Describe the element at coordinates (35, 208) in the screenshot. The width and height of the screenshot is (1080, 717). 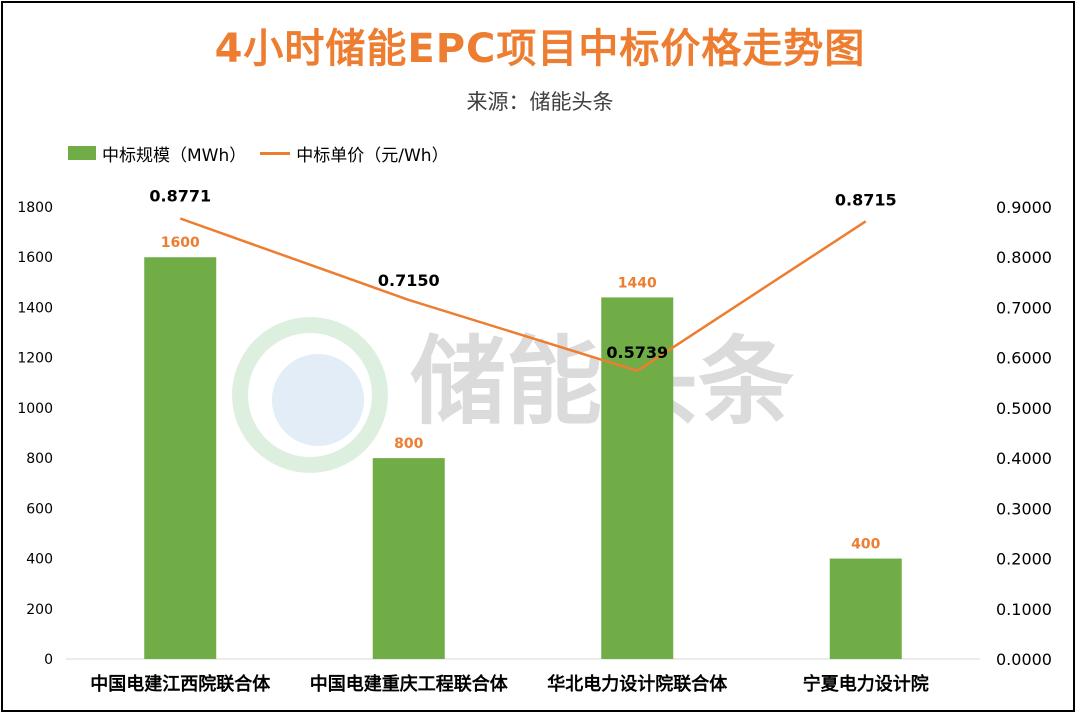
I see `left-axis-tick-label: 1800` at that location.